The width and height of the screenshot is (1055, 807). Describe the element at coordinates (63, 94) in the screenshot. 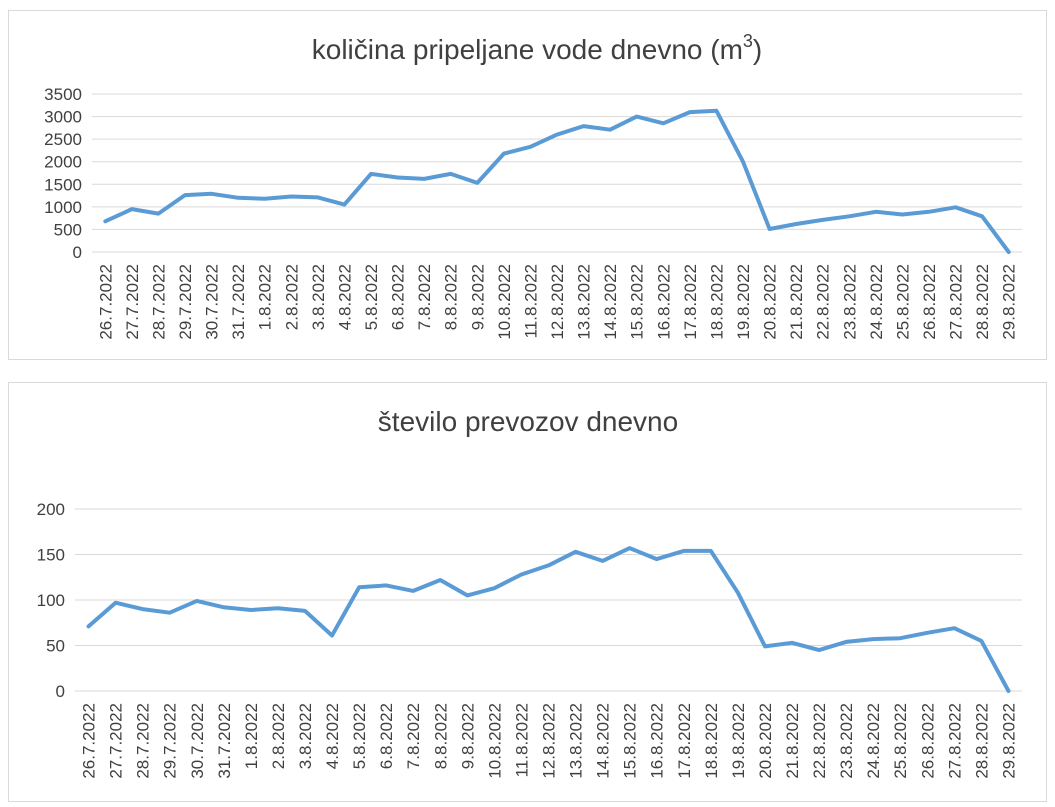

I see `y-tick-label: 3500` at that location.